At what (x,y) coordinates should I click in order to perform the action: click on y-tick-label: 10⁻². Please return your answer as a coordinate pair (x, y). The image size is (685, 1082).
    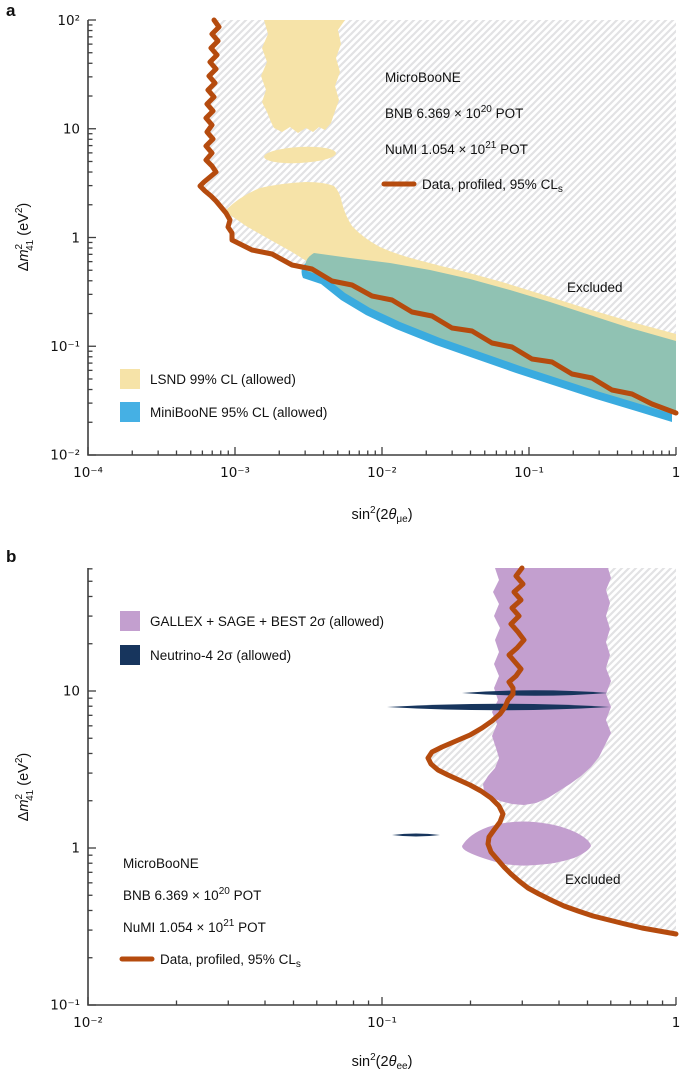
    Looking at the image, I should click on (65, 456).